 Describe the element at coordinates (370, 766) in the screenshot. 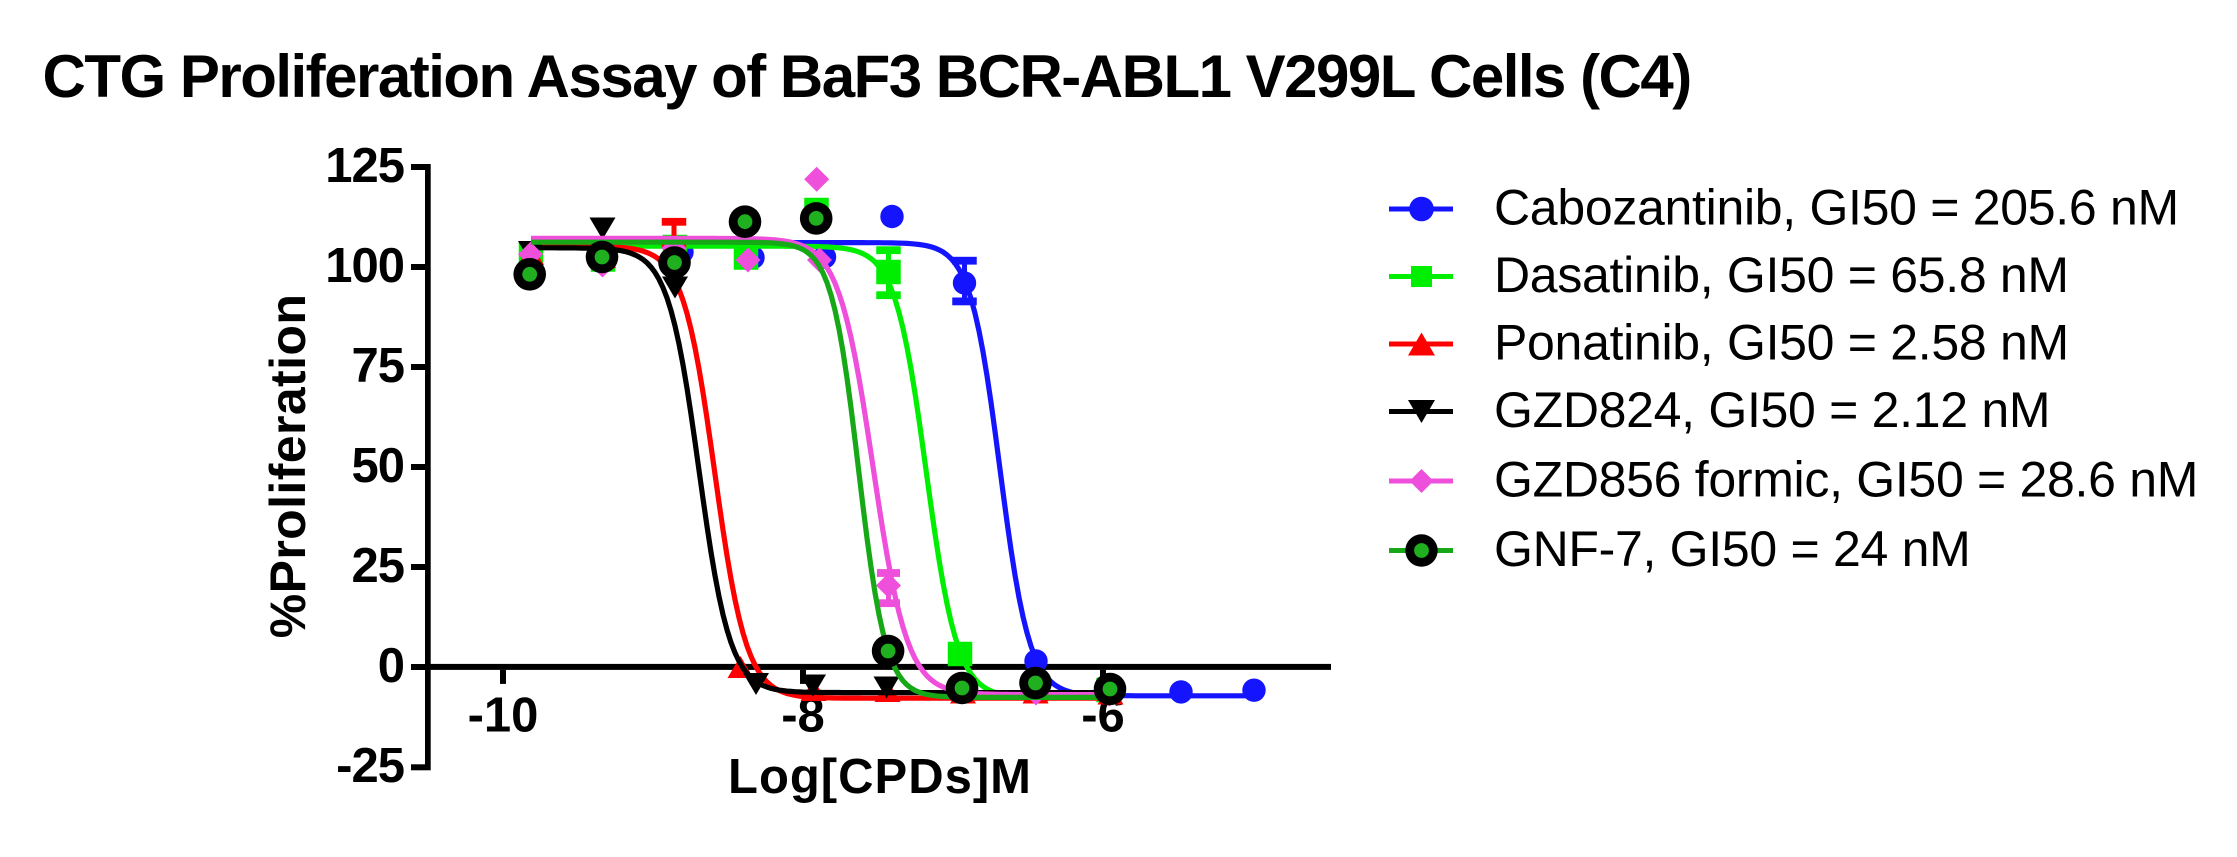

I see `svg-text: -25` at that location.